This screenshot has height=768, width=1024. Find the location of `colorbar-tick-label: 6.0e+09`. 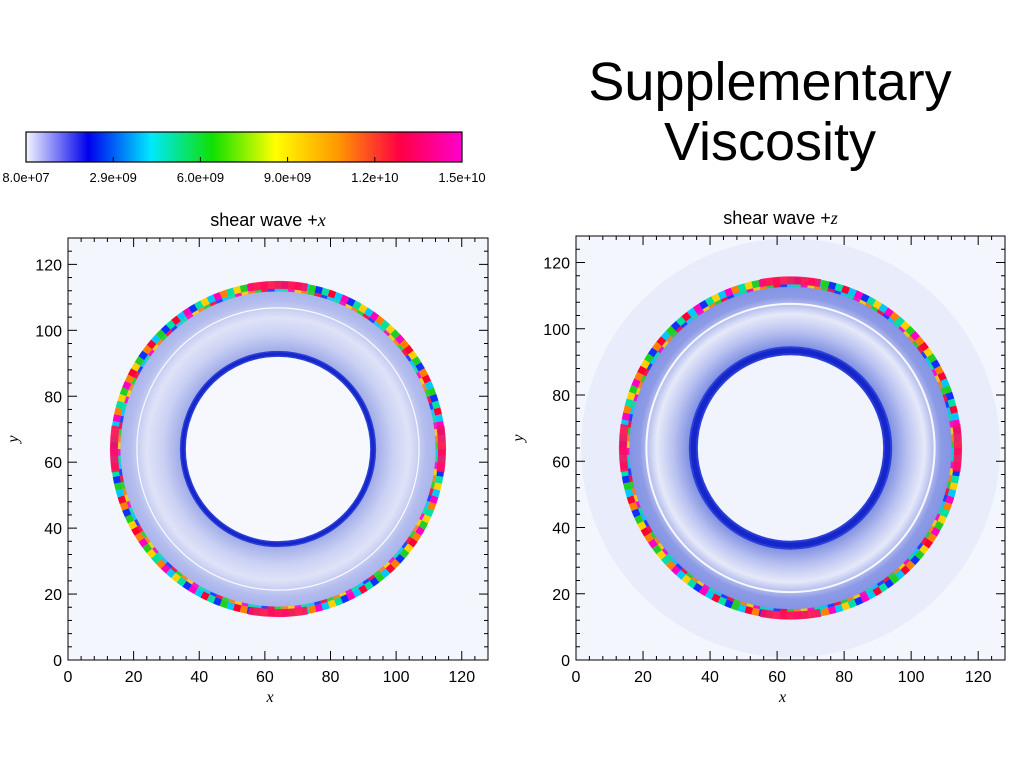

colorbar-tick-label: 6.0e+09 is located at coordinates (200, 177).